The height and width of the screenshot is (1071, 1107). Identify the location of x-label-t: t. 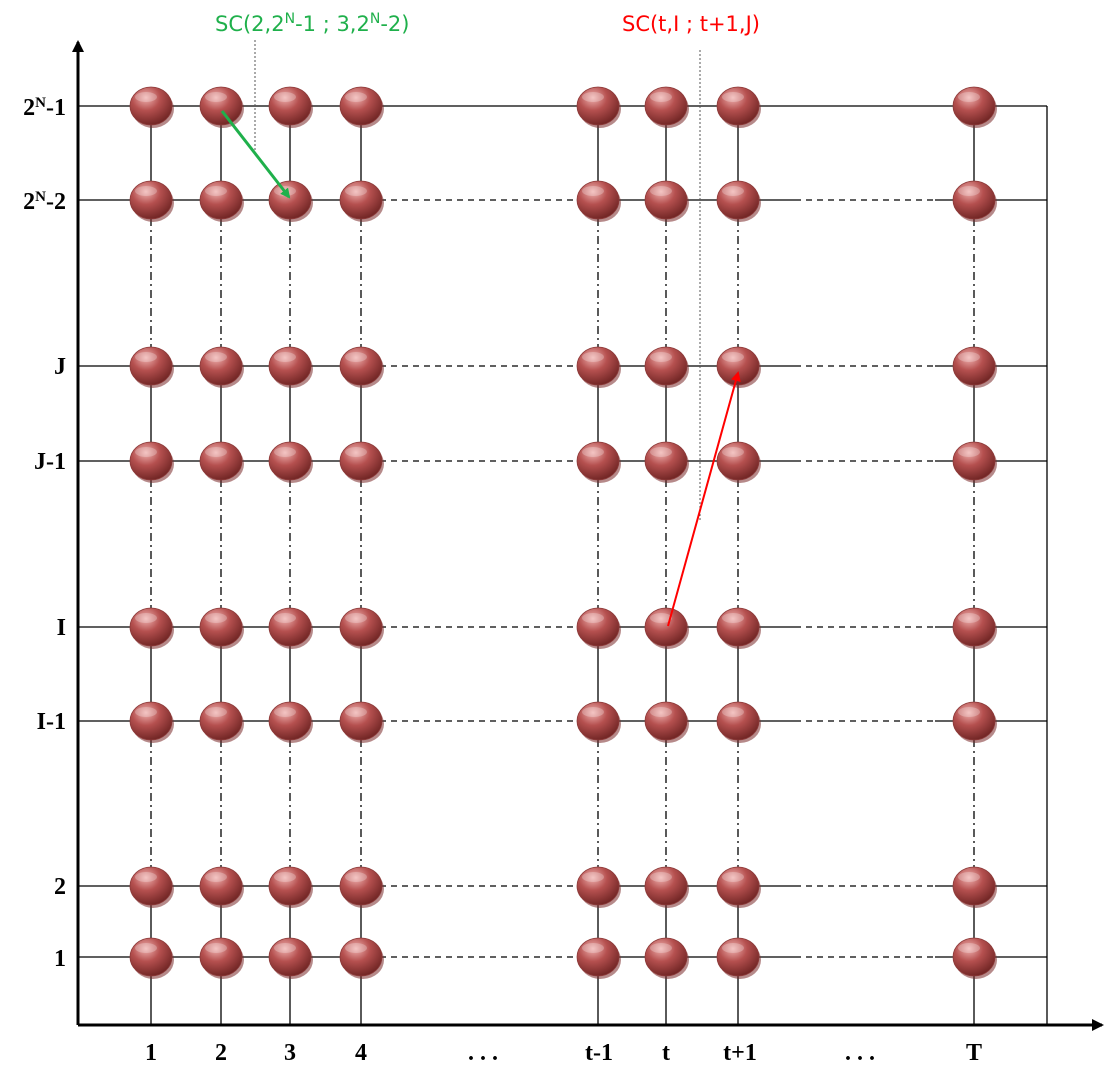
(666, 1053).